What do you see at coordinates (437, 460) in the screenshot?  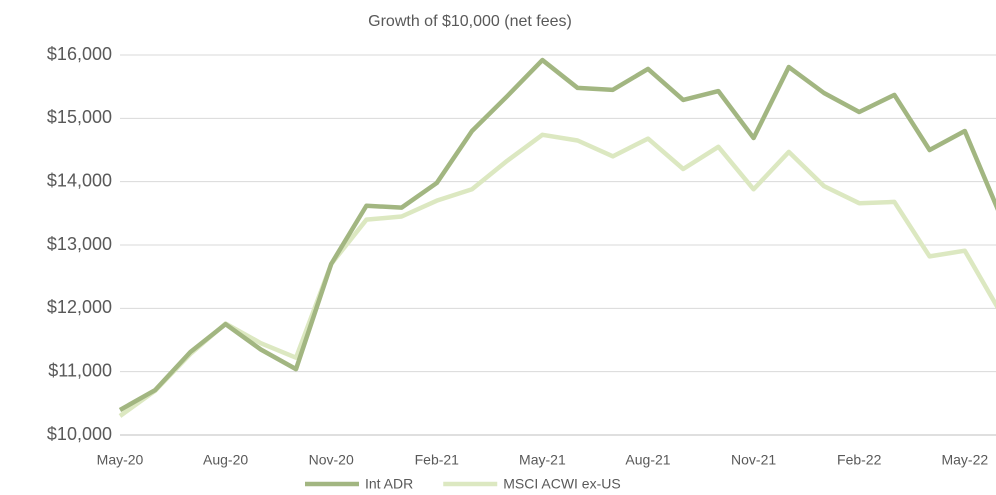 I see `x-tick-label: Feb-21` at bounding box center [437, 460].